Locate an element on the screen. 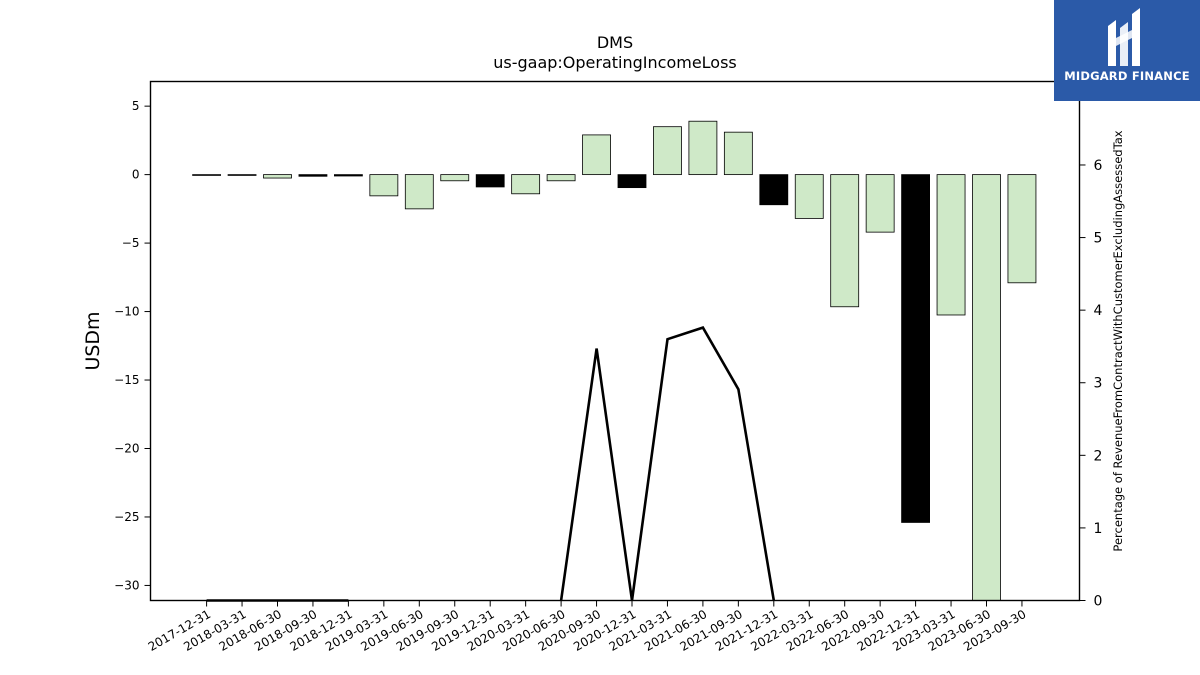 The width and height of the screenshot is (1200, 675). y2-tick-label: 3 is located at coordinates (1098, 384).